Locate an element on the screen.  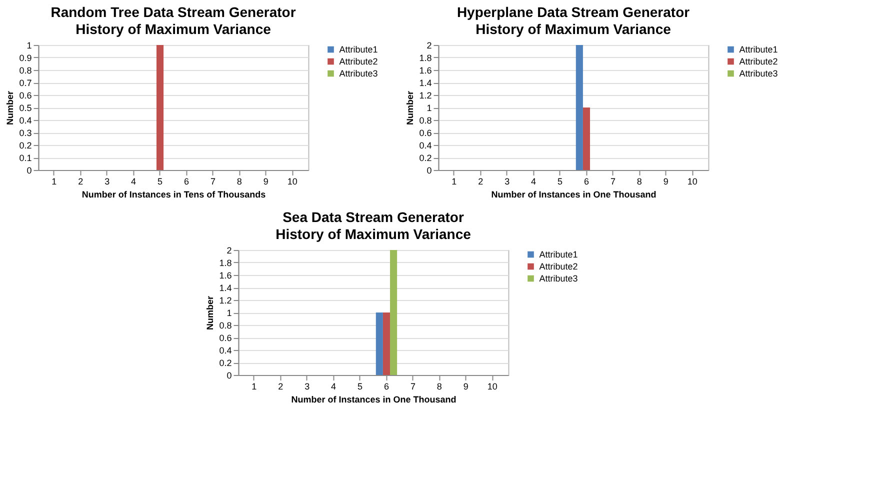
y-tick-label: 0.5 is located at coordinates (25, 108).